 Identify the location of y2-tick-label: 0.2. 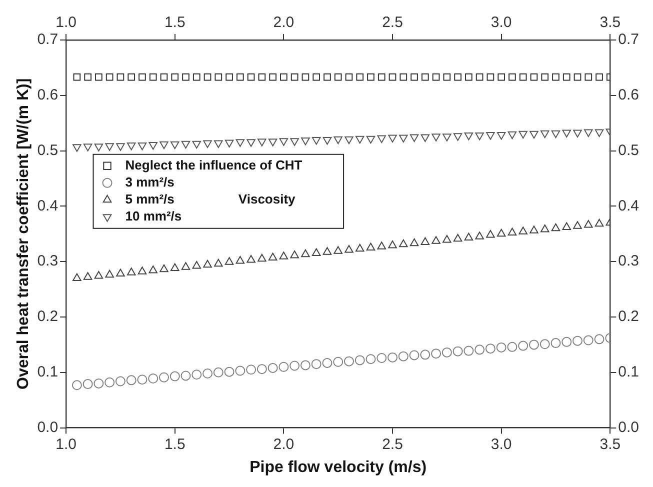
(629, 317).